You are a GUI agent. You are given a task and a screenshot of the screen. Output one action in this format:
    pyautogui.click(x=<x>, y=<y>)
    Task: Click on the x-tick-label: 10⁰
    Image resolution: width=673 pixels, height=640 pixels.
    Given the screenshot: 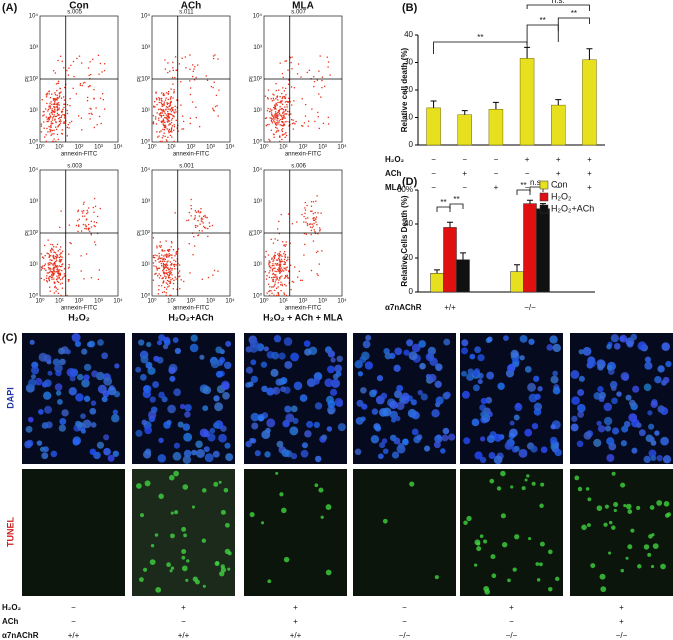 What is the action you would take?
    pyautogui.click(x=264, y=301)
    